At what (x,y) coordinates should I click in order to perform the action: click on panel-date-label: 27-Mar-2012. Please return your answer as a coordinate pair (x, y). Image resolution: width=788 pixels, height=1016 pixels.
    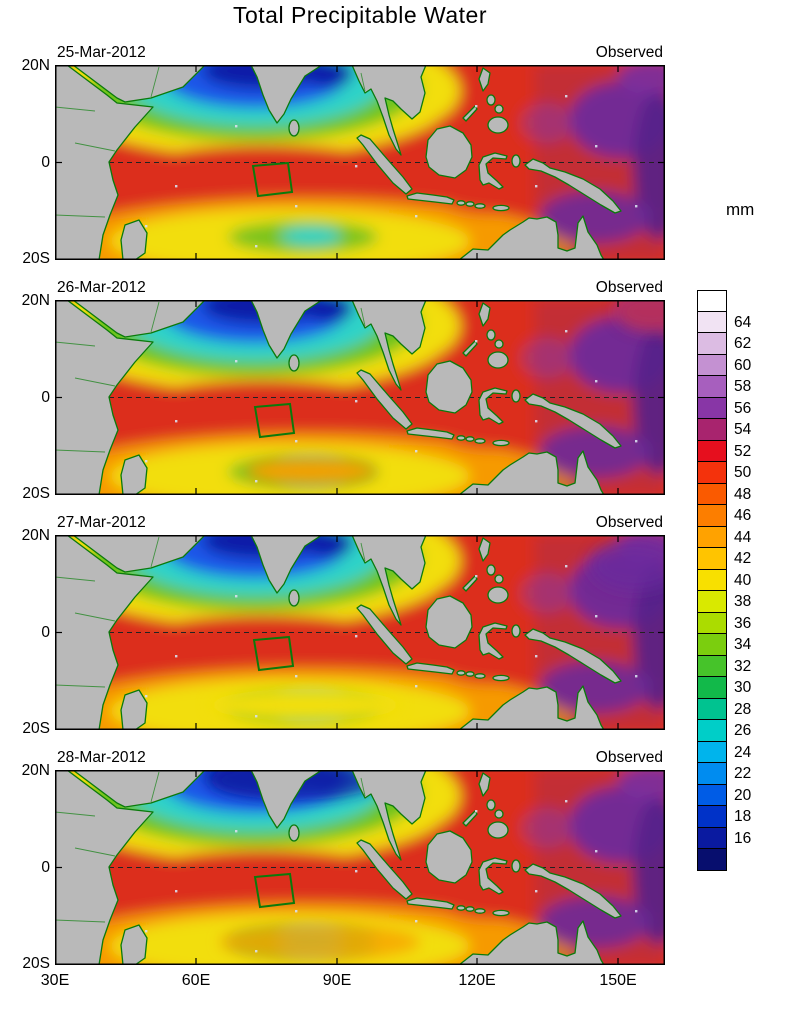
    Looking at the image, I should click on (101, 522).